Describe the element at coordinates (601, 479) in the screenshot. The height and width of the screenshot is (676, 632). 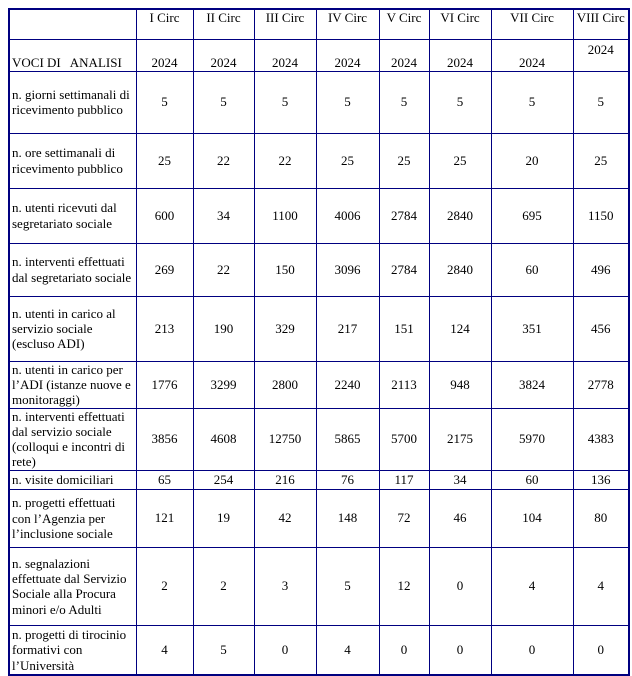
I see `value-cell: 136` at that location.